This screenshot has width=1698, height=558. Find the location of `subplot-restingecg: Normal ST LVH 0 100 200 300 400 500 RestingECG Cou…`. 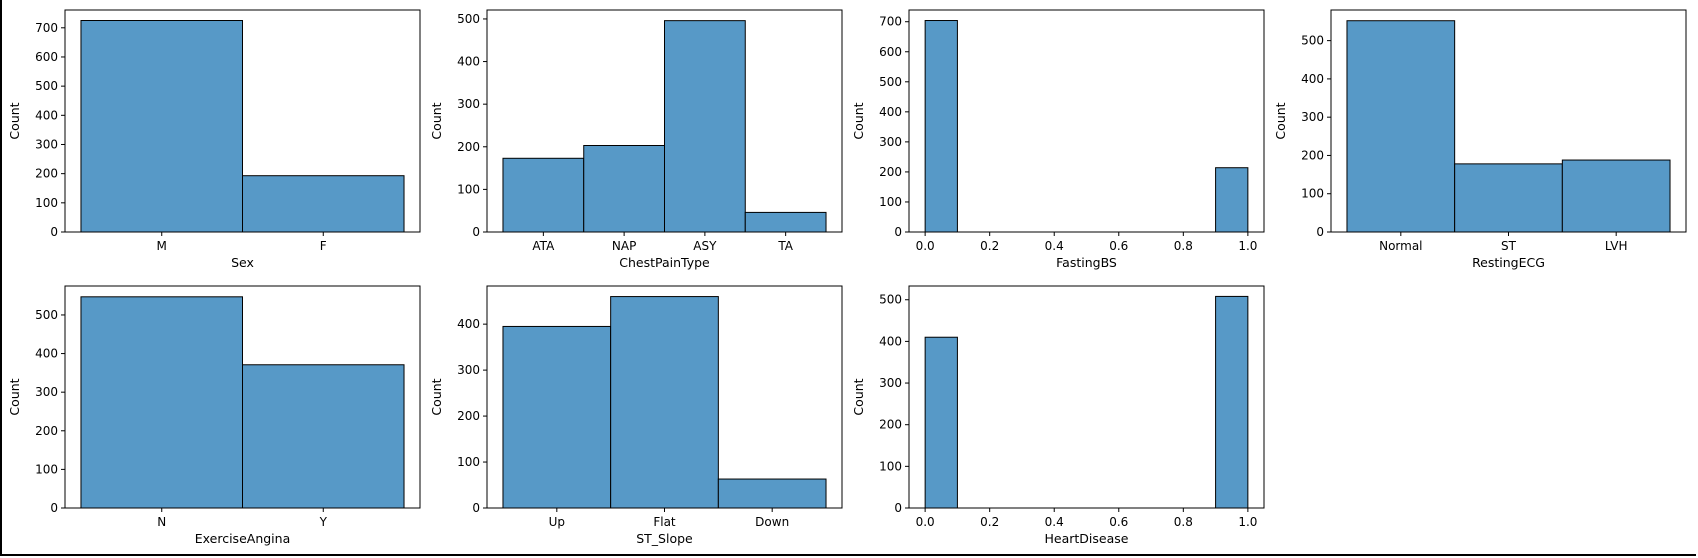

subplot-restingecg: Normal ST LVH 0 100 200 300 400 500 RestingECG Cou… is located at coordinates (1480, 139).